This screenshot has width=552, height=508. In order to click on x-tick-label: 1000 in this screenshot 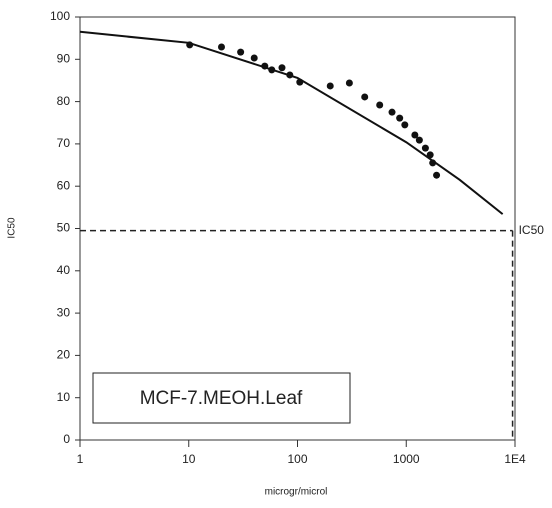, I will do `click(406, 459)`.